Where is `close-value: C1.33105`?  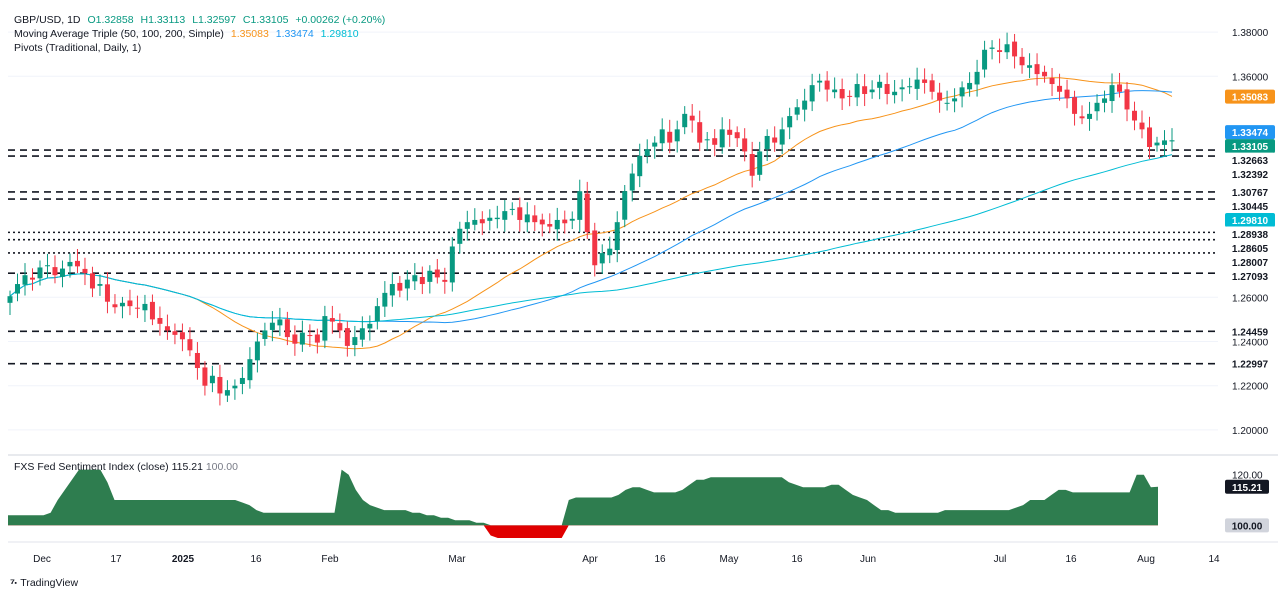
close-value: C1.33105 is located at coordinates (265, 20).